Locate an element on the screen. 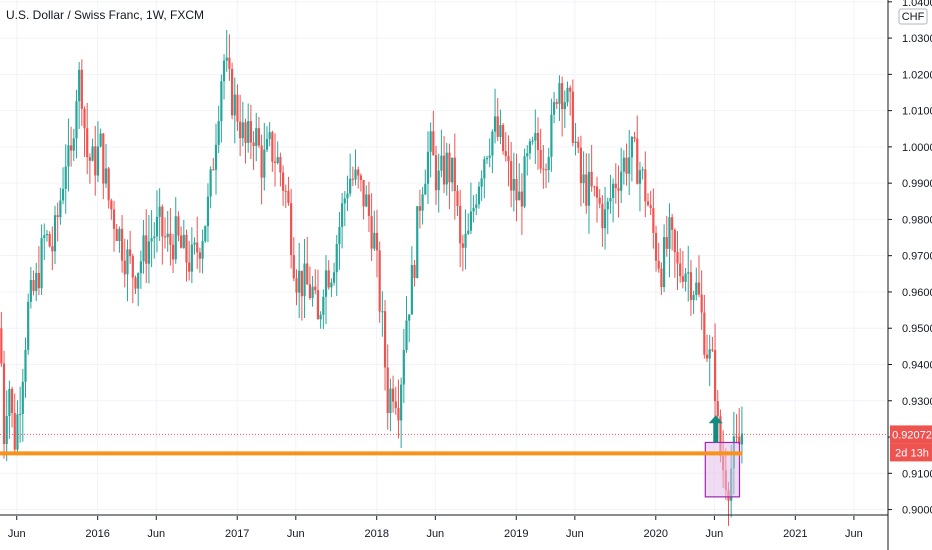 Image resolution: width=932 pixels, height=550 pixels. y-tick-label: 0.99000 is located at coordinates (917, 184).